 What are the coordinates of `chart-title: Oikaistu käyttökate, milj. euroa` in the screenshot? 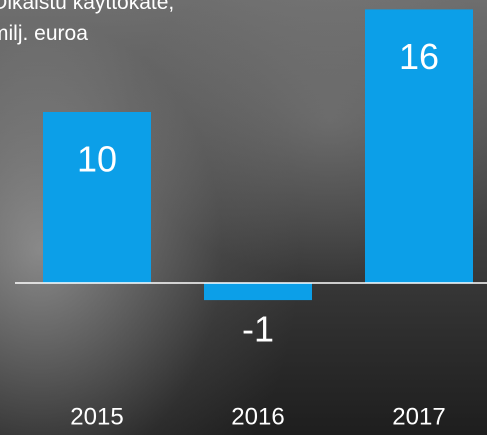 It's located at (87, 22).